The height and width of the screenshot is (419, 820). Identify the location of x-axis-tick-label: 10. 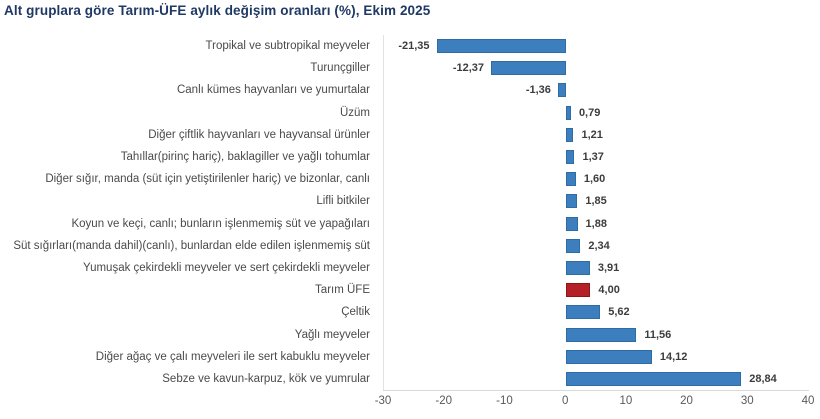
(626, 401).